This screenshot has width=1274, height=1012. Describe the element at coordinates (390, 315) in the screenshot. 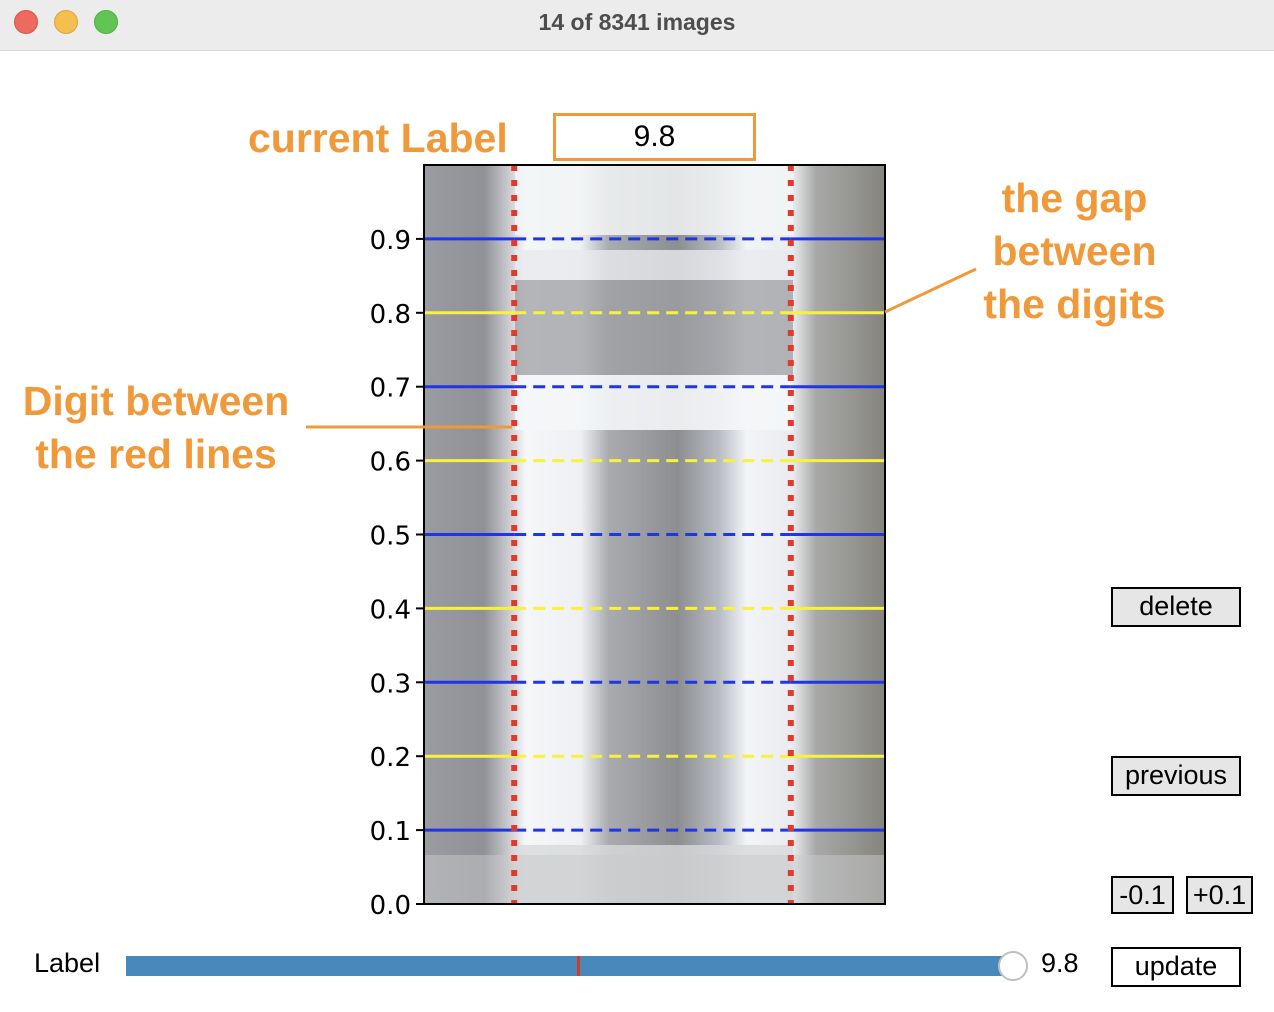

I see `y-tick-label: 0.8` at that location.